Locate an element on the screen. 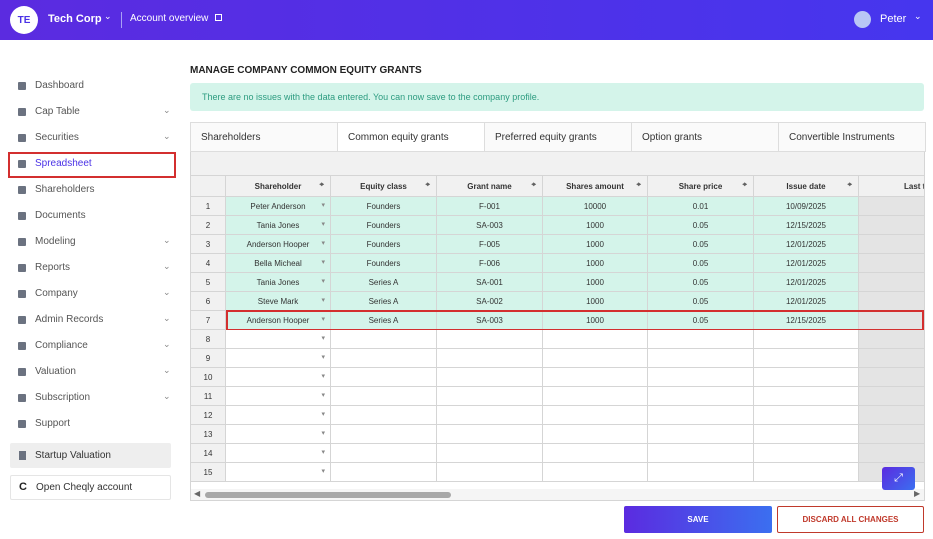 Image resolution: width=933 pixels, height=539 pixels. tab: Convertible Instruments is located at coordinates (852, 137).